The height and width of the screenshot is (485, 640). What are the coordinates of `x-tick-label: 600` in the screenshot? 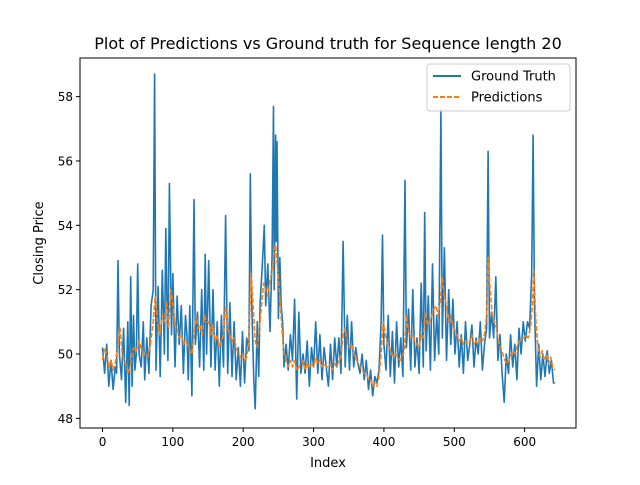 It's located at (524, 442).